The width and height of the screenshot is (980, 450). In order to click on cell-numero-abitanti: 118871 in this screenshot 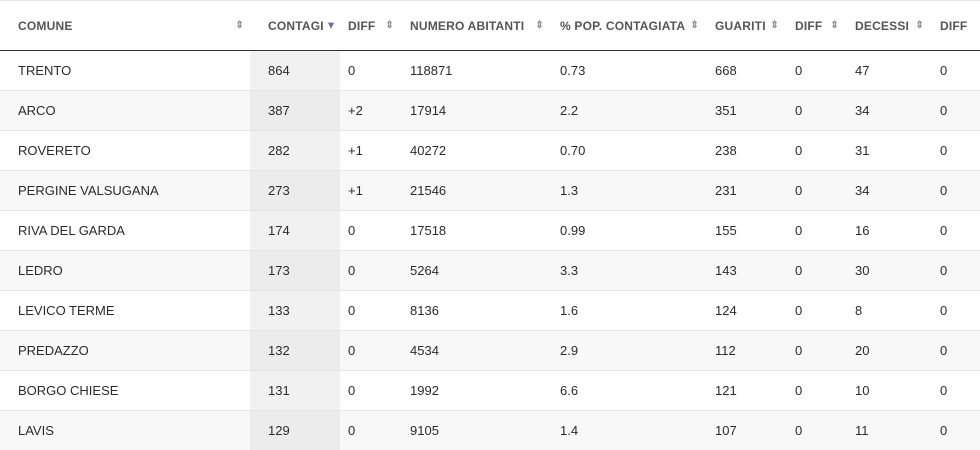, I will do `click(475, 70)`.